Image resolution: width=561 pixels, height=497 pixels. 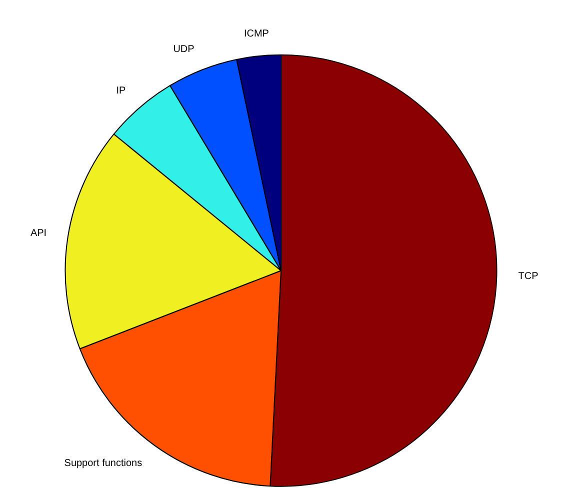 What do you see at coordinates (38, 233) in the screenshot?
I see `slice-label: API` at bounding box center [38, 233].